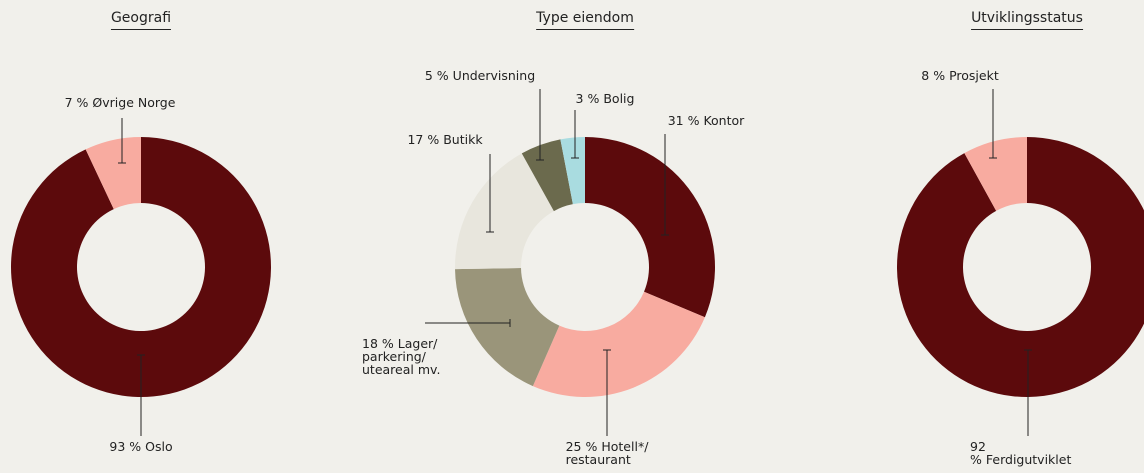  I want to click on slice-category: Lager/ parkering/ uteareal mv., so click(401, 356).